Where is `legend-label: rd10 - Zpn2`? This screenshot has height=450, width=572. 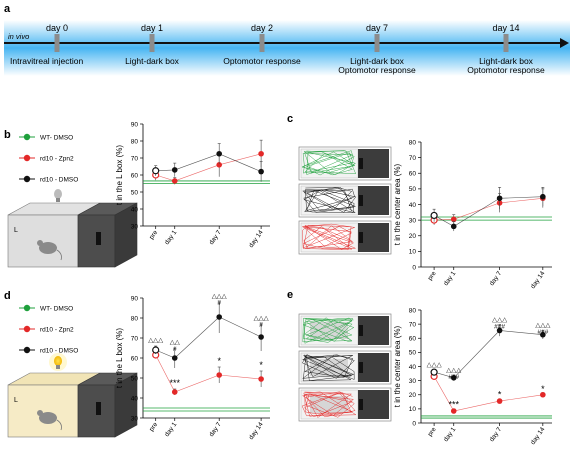 legend-label: rd10 - Zpn2 is located at coordinates (57, 329).